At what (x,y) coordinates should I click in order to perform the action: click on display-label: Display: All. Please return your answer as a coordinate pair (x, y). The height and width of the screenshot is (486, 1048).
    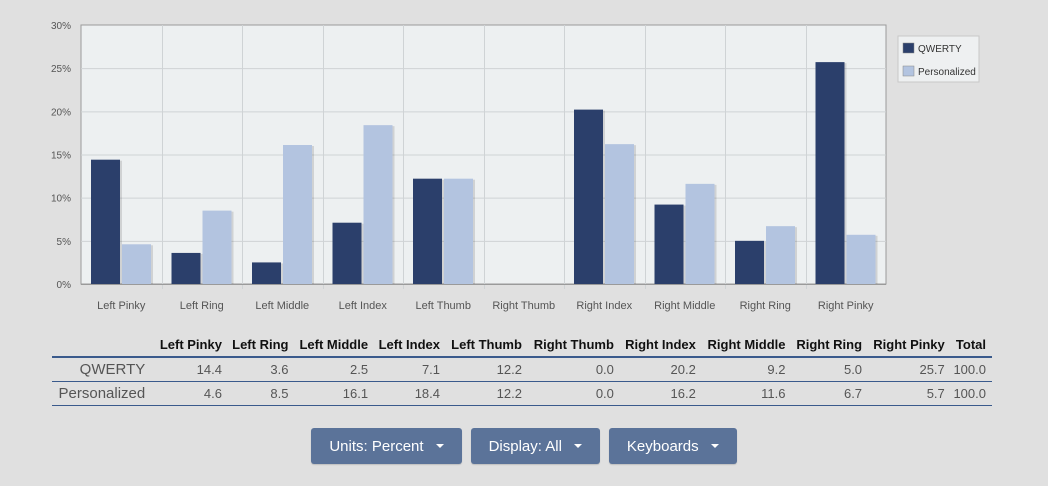
    Looking at the image, I should click on (525, 446).